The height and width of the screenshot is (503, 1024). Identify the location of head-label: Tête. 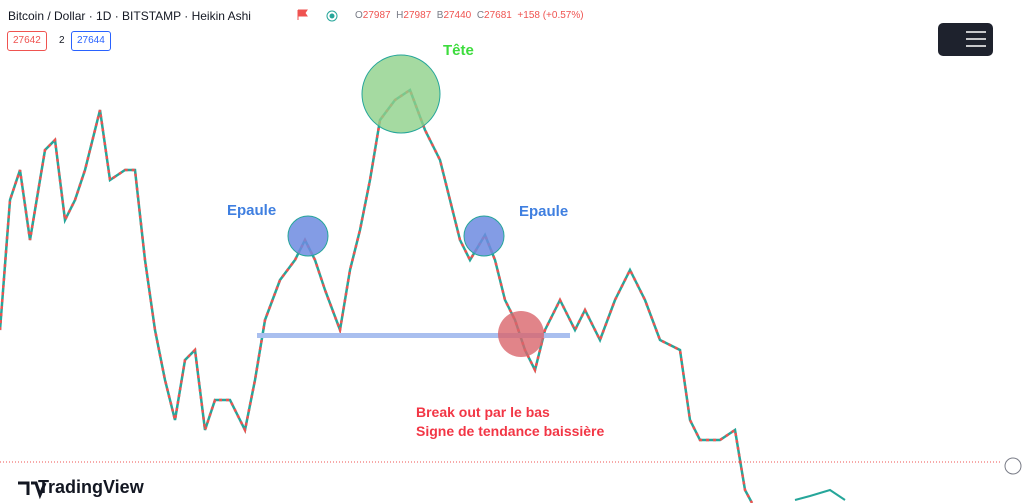
(458, 50).